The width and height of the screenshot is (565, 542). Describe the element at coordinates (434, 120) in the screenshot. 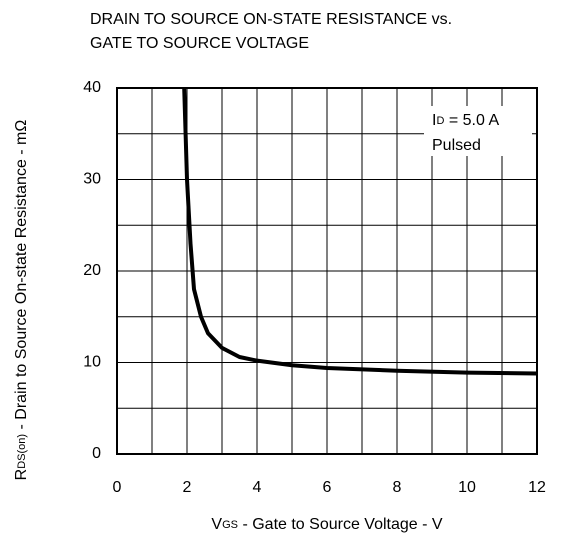

I see `annotation-part: I` at that location.